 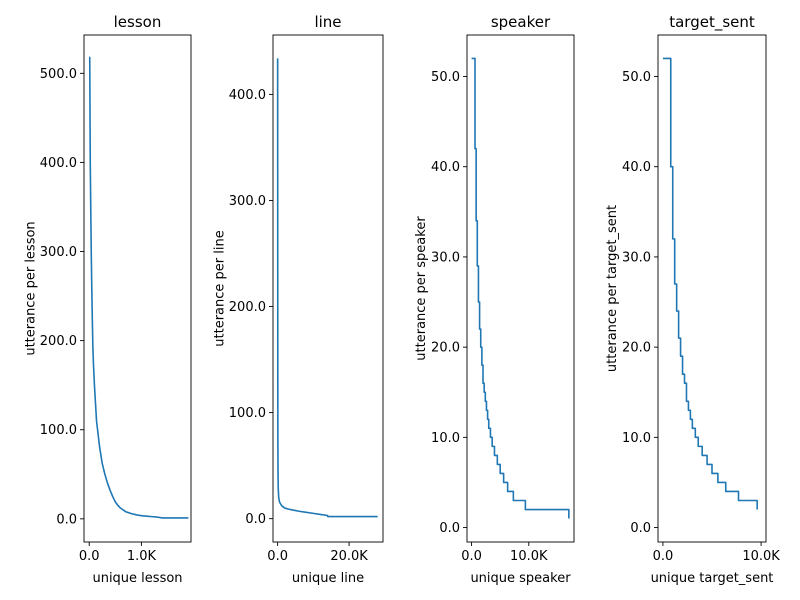 What do you see at coordinates (612, 288) in the screenshot?
I see `y-axis-label: utterance per target_sent` at bounding box center [612, 288].